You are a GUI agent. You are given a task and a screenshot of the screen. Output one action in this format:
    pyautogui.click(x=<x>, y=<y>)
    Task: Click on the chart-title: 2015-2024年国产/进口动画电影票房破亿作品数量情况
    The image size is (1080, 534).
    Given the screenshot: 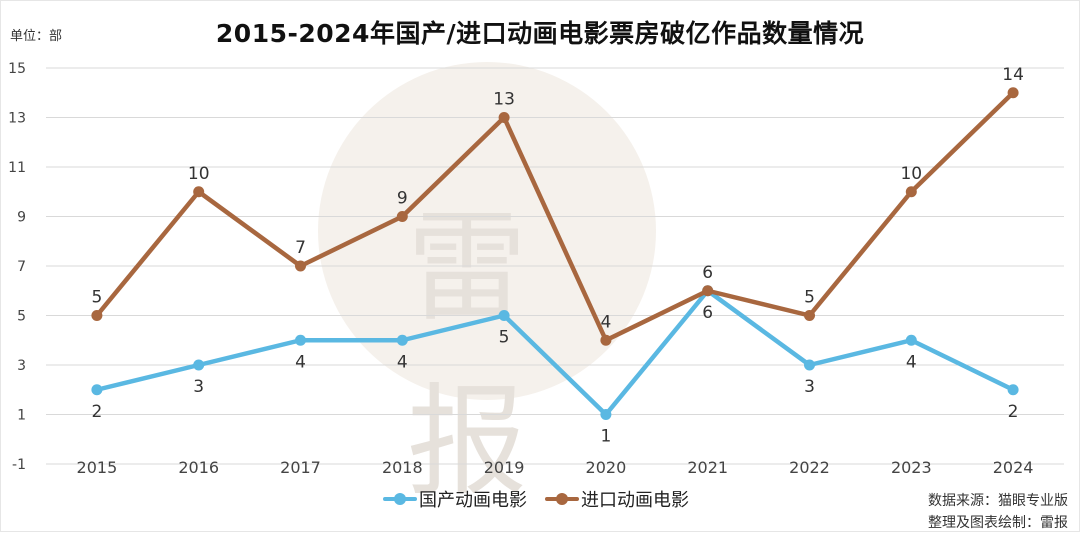 What is the action you would take?
    pyautogui.click(x=540, y=33)
    